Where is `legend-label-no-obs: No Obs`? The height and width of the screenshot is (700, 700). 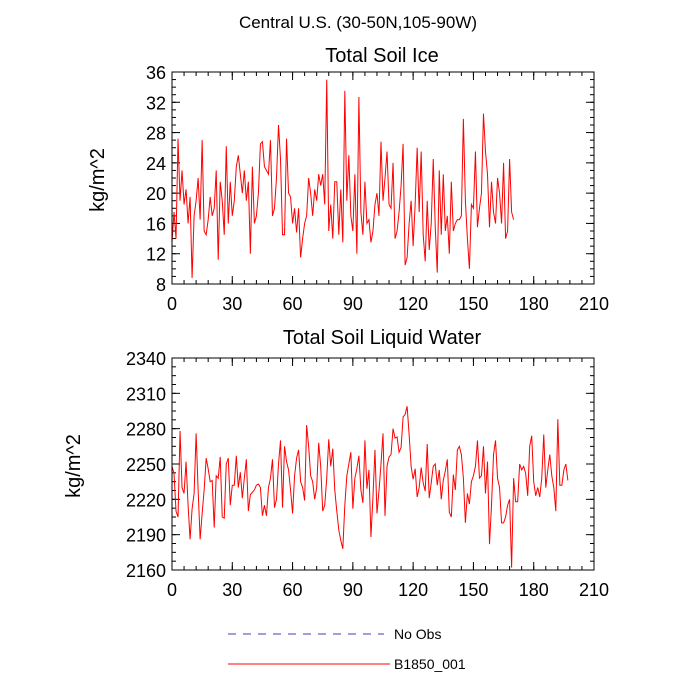
legend-label-no-obs: No Obs is located at coordinates (417, 634).